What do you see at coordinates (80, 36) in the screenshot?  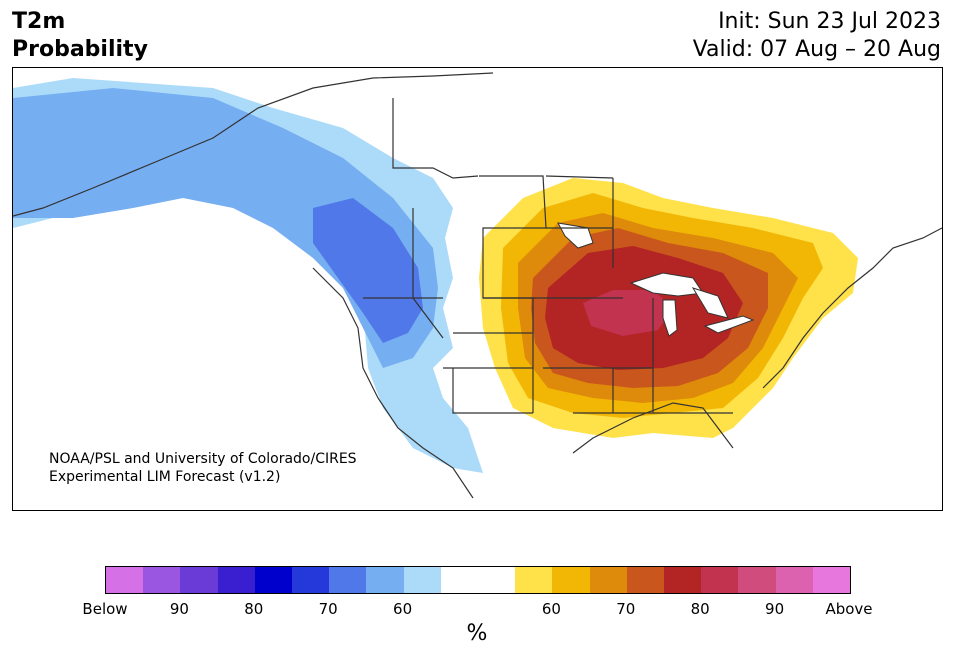 I see `map-title: T2m Probability` at bounding box center [80, 36].